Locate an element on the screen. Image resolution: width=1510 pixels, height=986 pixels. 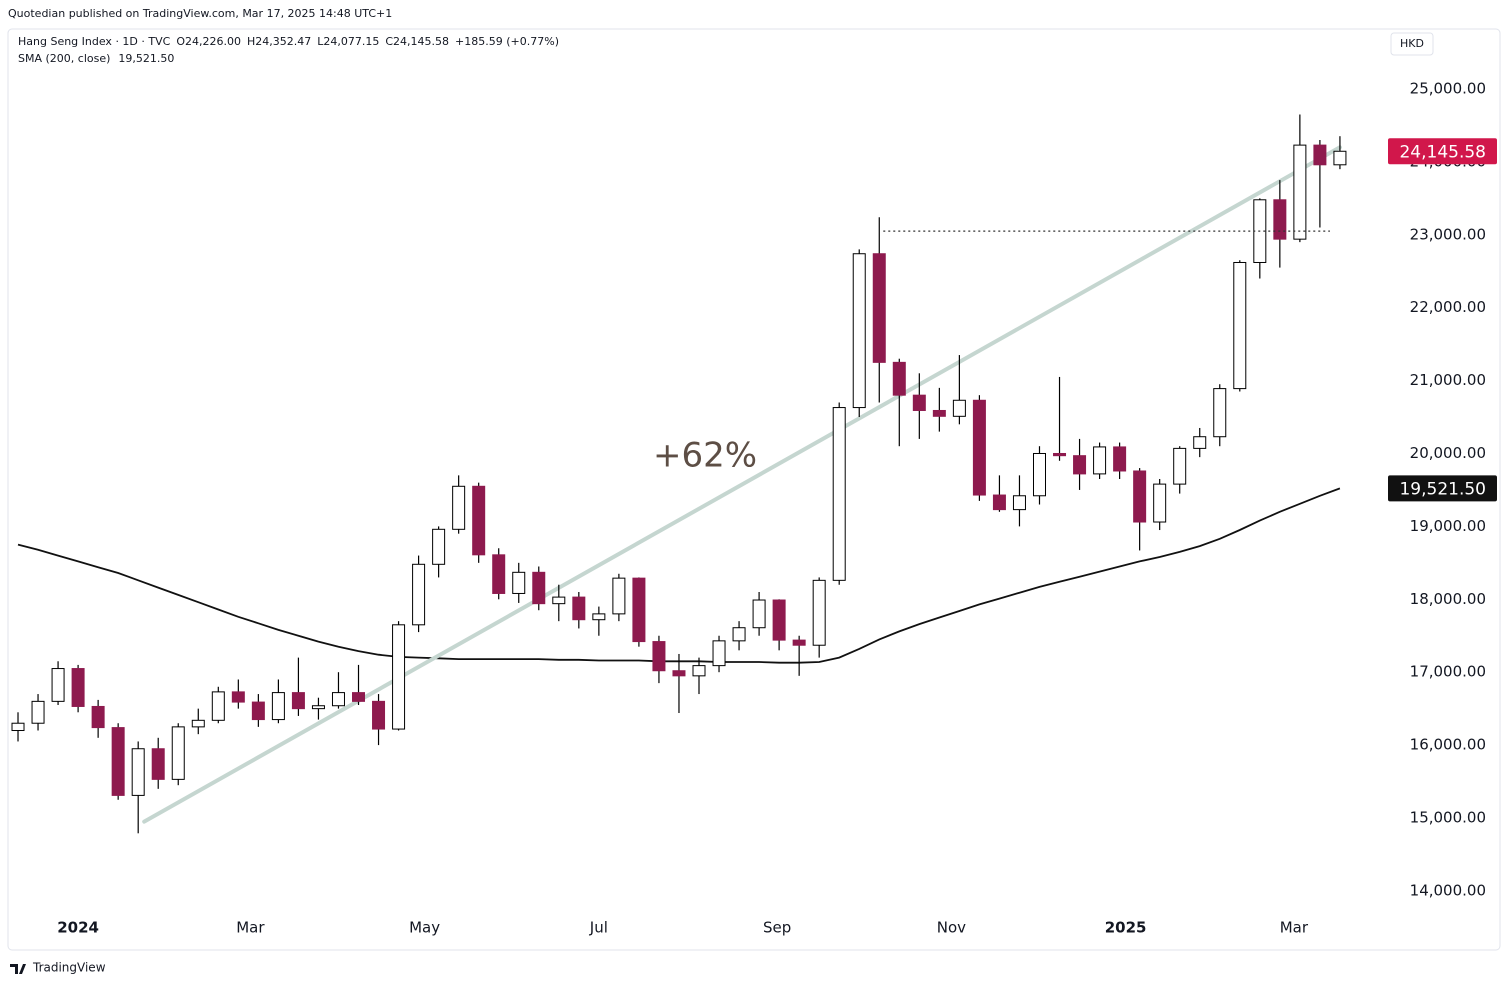
last-price-box is located at coordinates (1442, 151).